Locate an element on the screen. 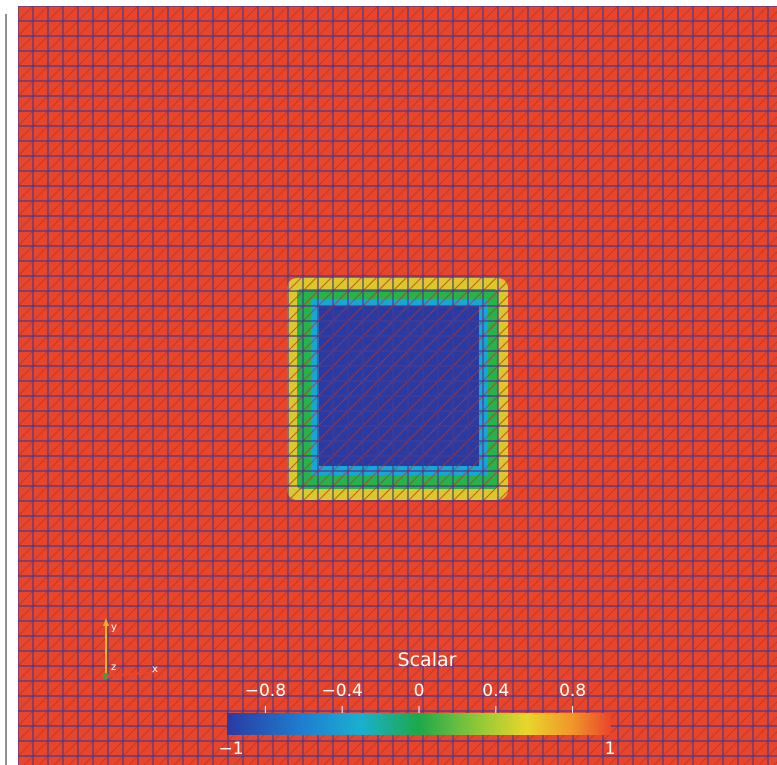 Image resolution: width=777 pixels, height=765 pixels. z-axis-label: z is located at coordinates (113, 667).